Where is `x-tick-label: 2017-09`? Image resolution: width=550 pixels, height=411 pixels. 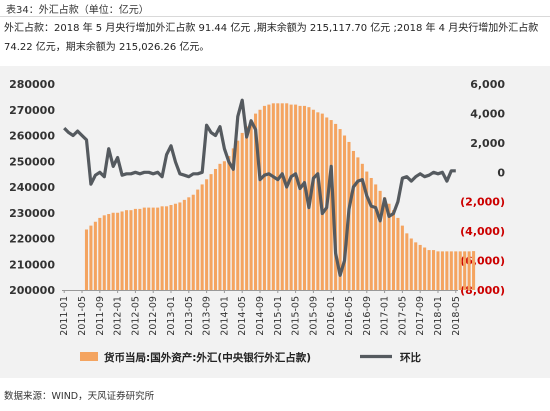
x-tick-label: 2017-09 is located at coordinates (420, 316).